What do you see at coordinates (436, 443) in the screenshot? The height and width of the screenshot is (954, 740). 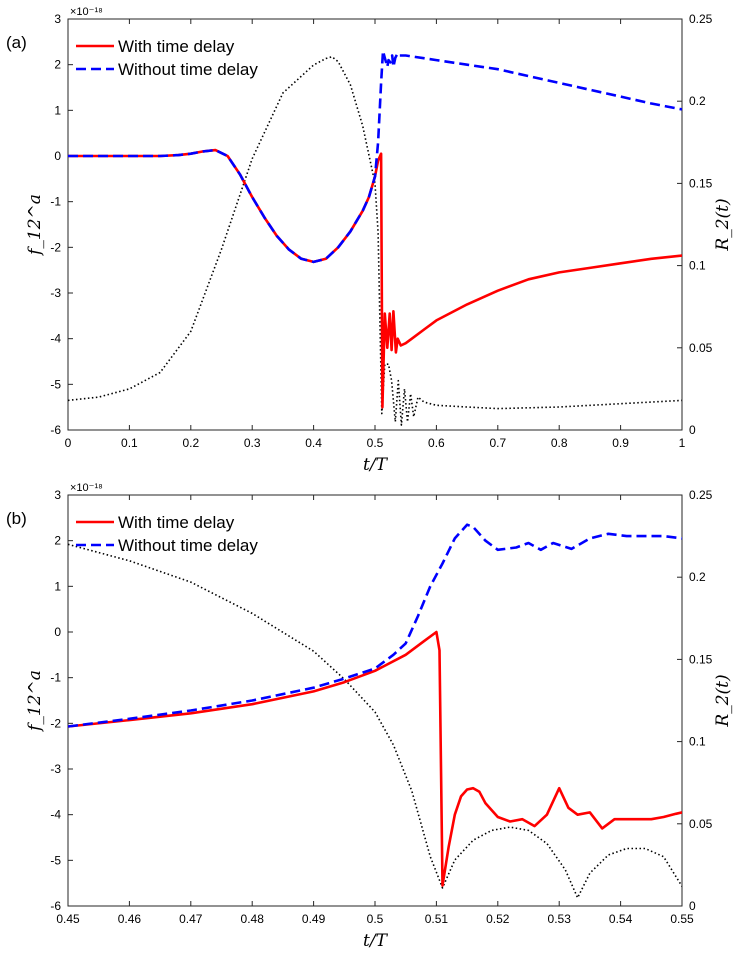 I see `x-tick-label: 0.6` at bounding box center [436, 443].